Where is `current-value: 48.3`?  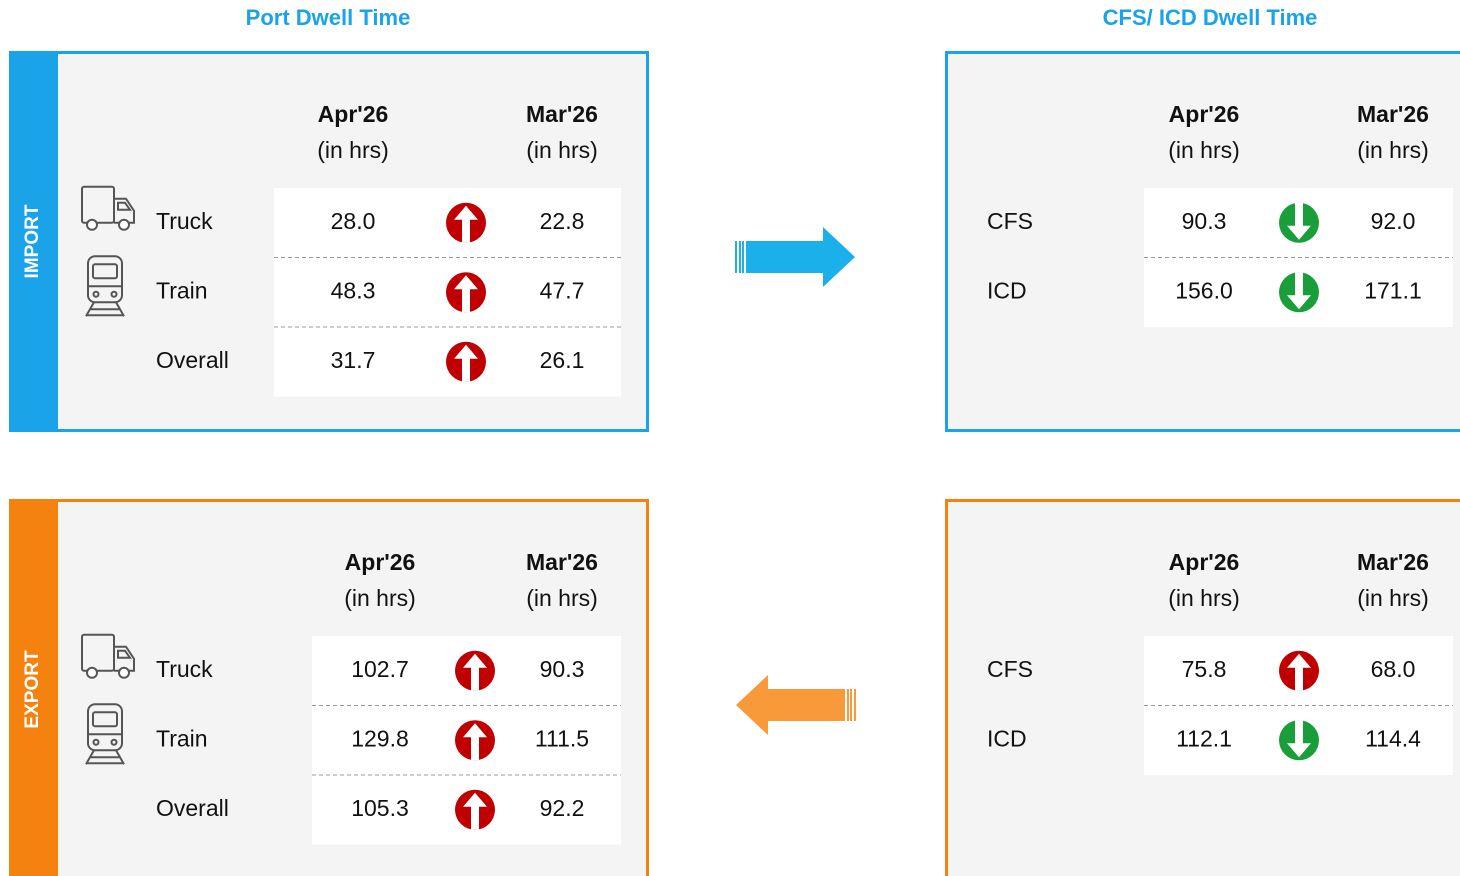
current-value: 48.3 is located at coordinates (353, 290).